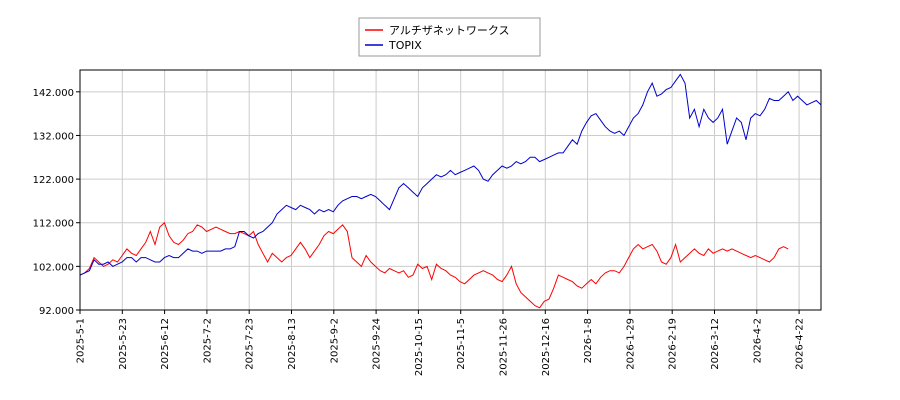  I want to click on x-tick-label: 2025-5-23, so click(123, 344).